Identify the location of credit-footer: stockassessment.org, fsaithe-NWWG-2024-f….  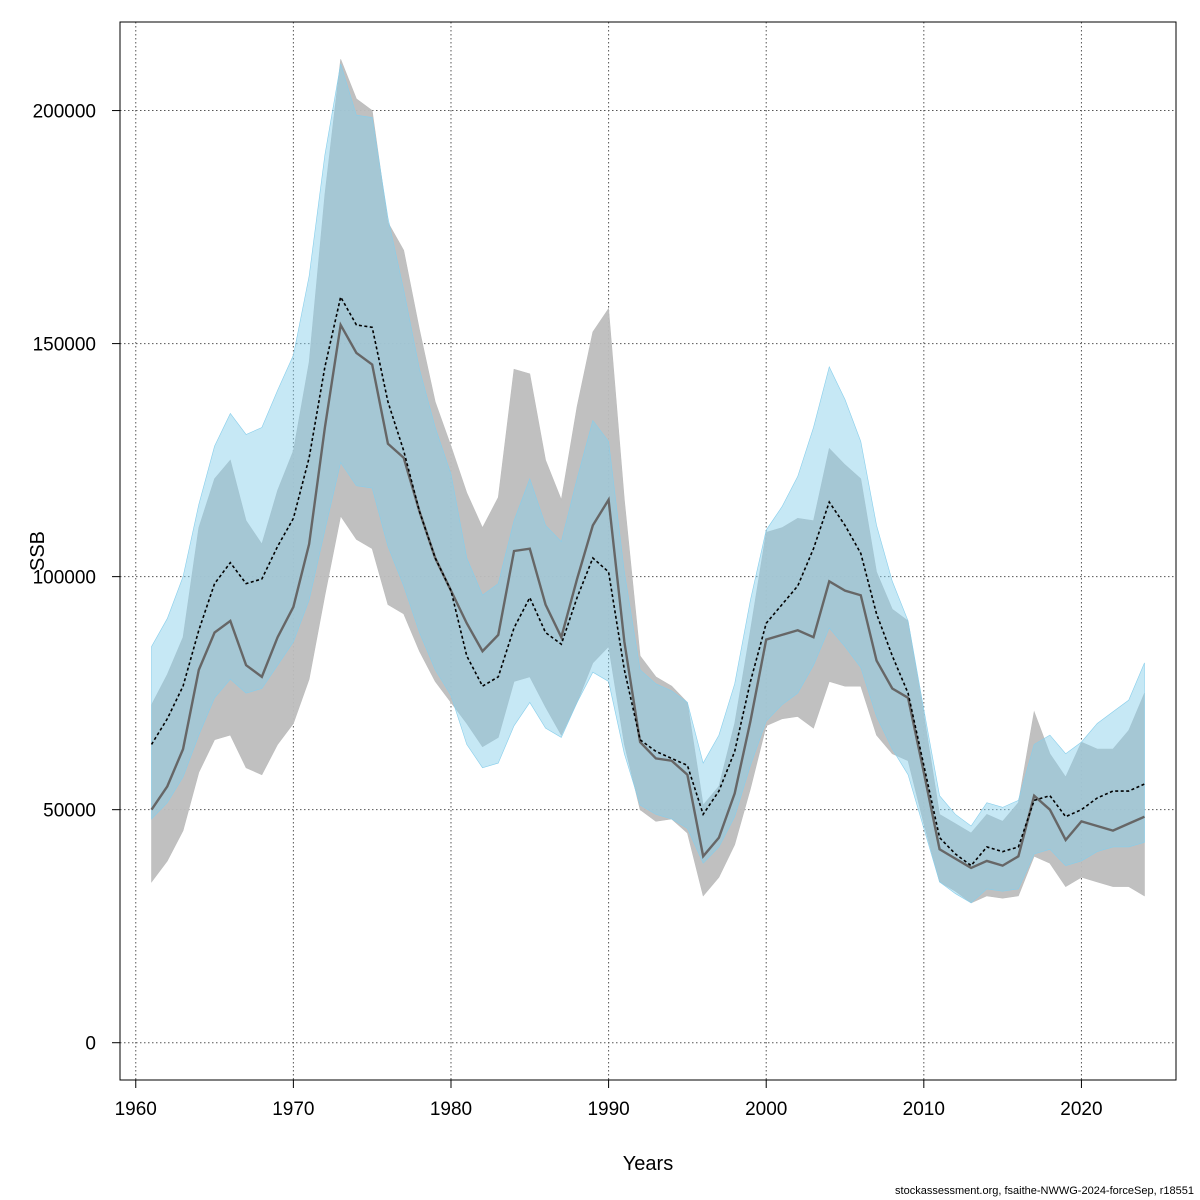
(1044, 1191).